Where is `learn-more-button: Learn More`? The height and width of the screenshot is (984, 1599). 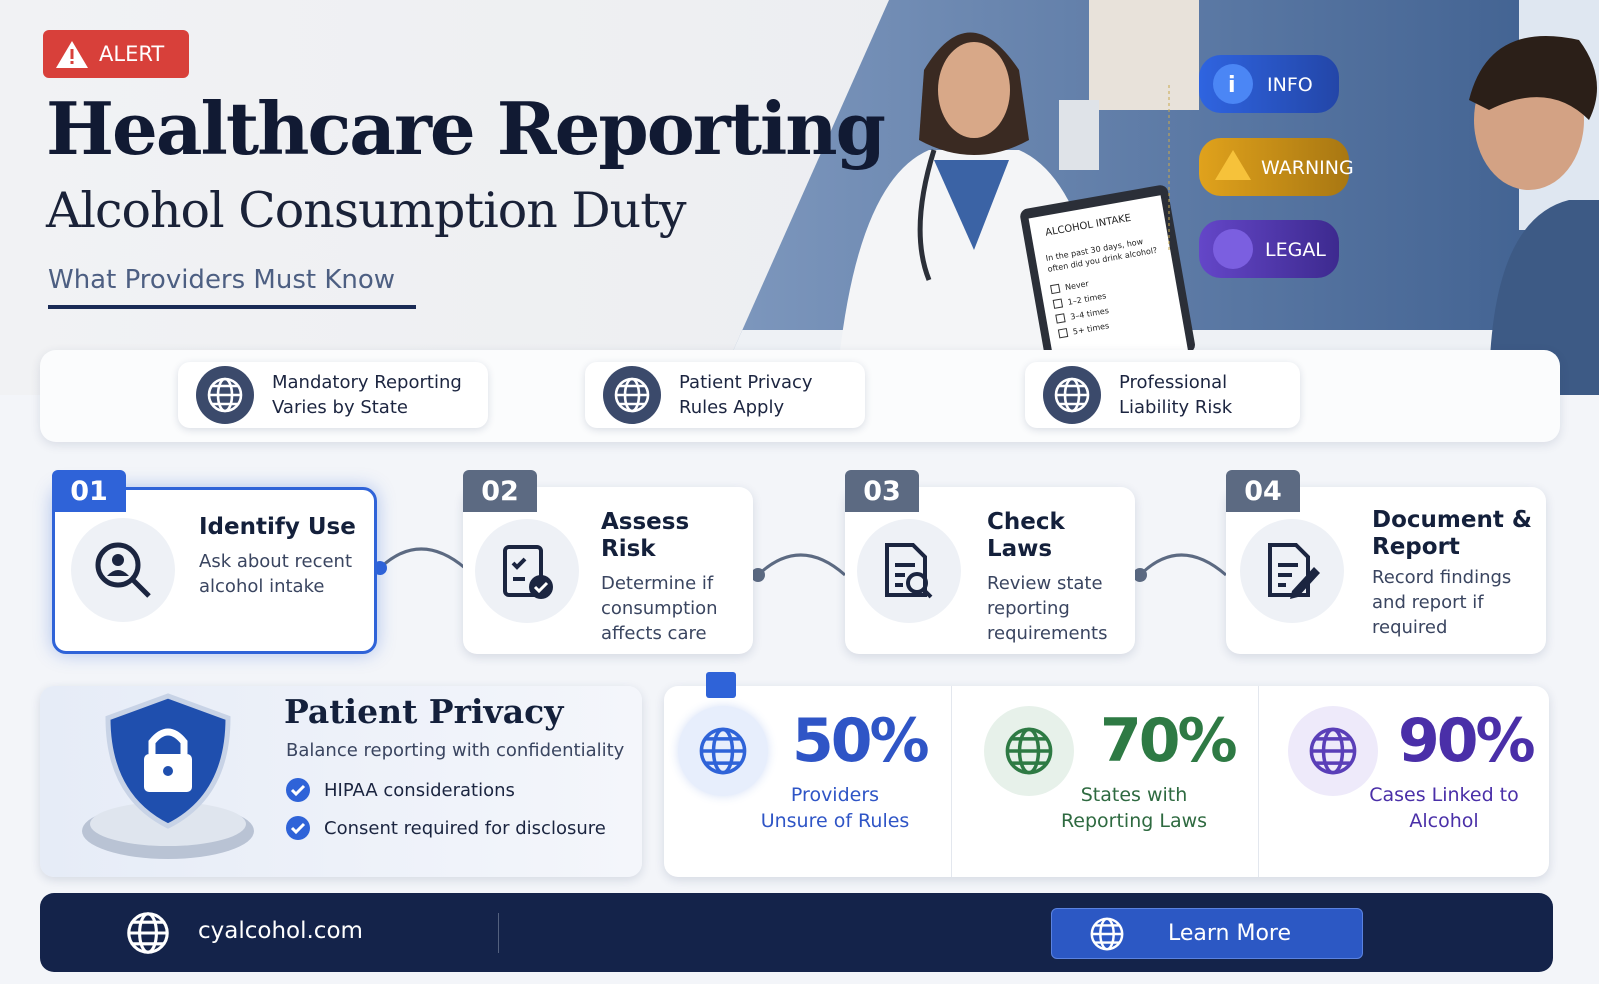
learn-more-button: Learn More is located at coordinates (1207, 933).